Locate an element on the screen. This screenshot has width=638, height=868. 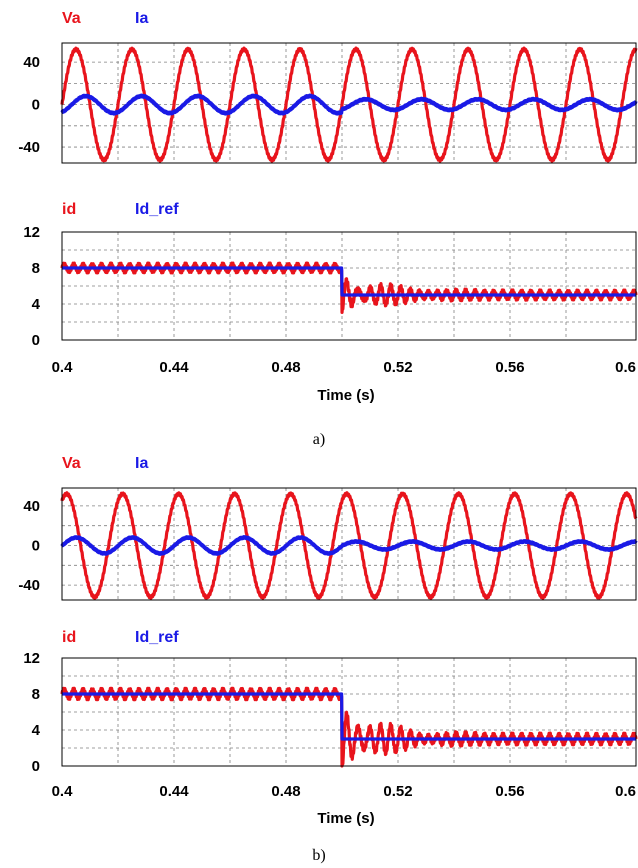
caption-a: a) is located at coordinates (319, 439).